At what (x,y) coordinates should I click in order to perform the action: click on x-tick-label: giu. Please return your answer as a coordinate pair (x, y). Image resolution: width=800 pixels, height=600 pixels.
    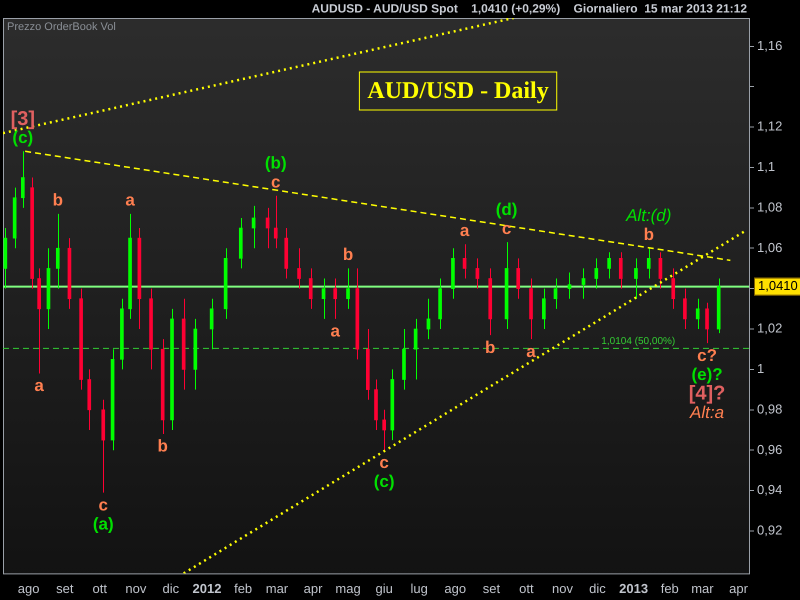
    Looking at the image, I should click on (384, 588).